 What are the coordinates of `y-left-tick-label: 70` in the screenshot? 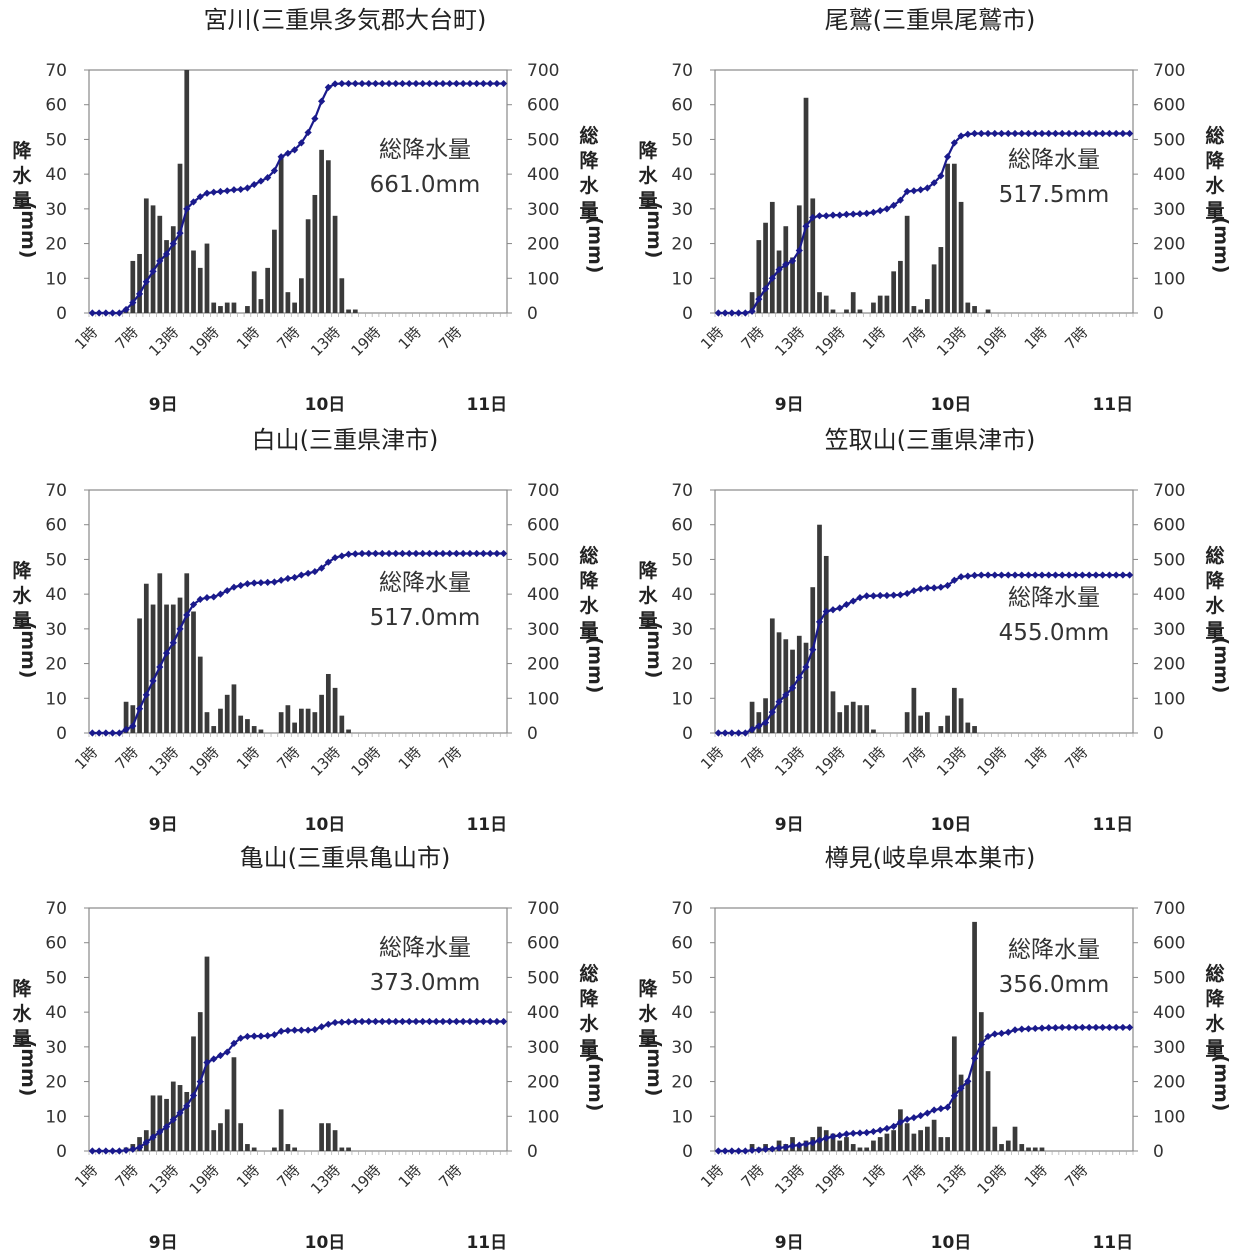 It's located at (682, 491).